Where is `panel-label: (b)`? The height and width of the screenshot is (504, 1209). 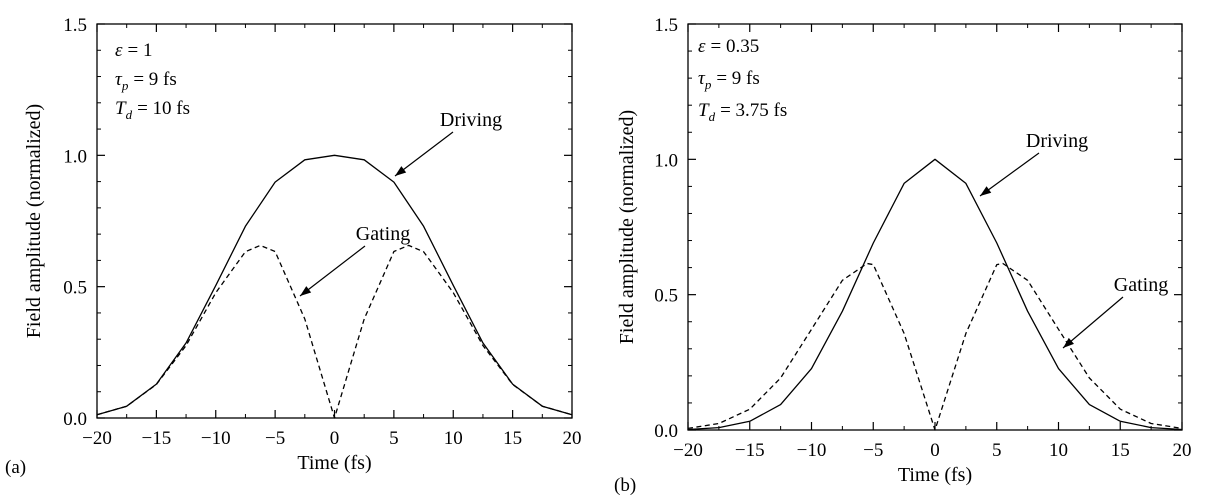
panel-label: (b) is located at coordinates (625, 485).